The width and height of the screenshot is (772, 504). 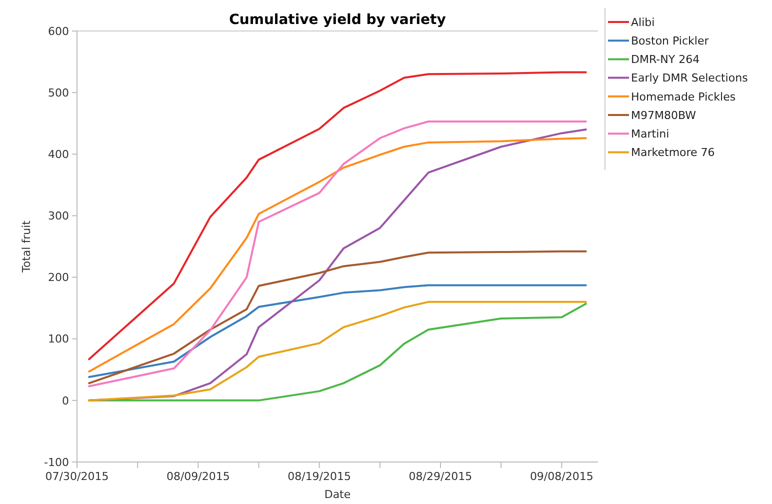 What do you see at coordinates (670, 41) in the screenshot?
I see `legend-label: Boston Pickler` at bounding box center [670, 41].